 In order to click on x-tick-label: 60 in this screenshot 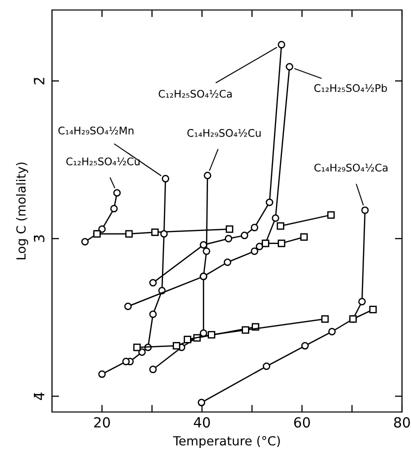, I will do `click(302, 422)`.